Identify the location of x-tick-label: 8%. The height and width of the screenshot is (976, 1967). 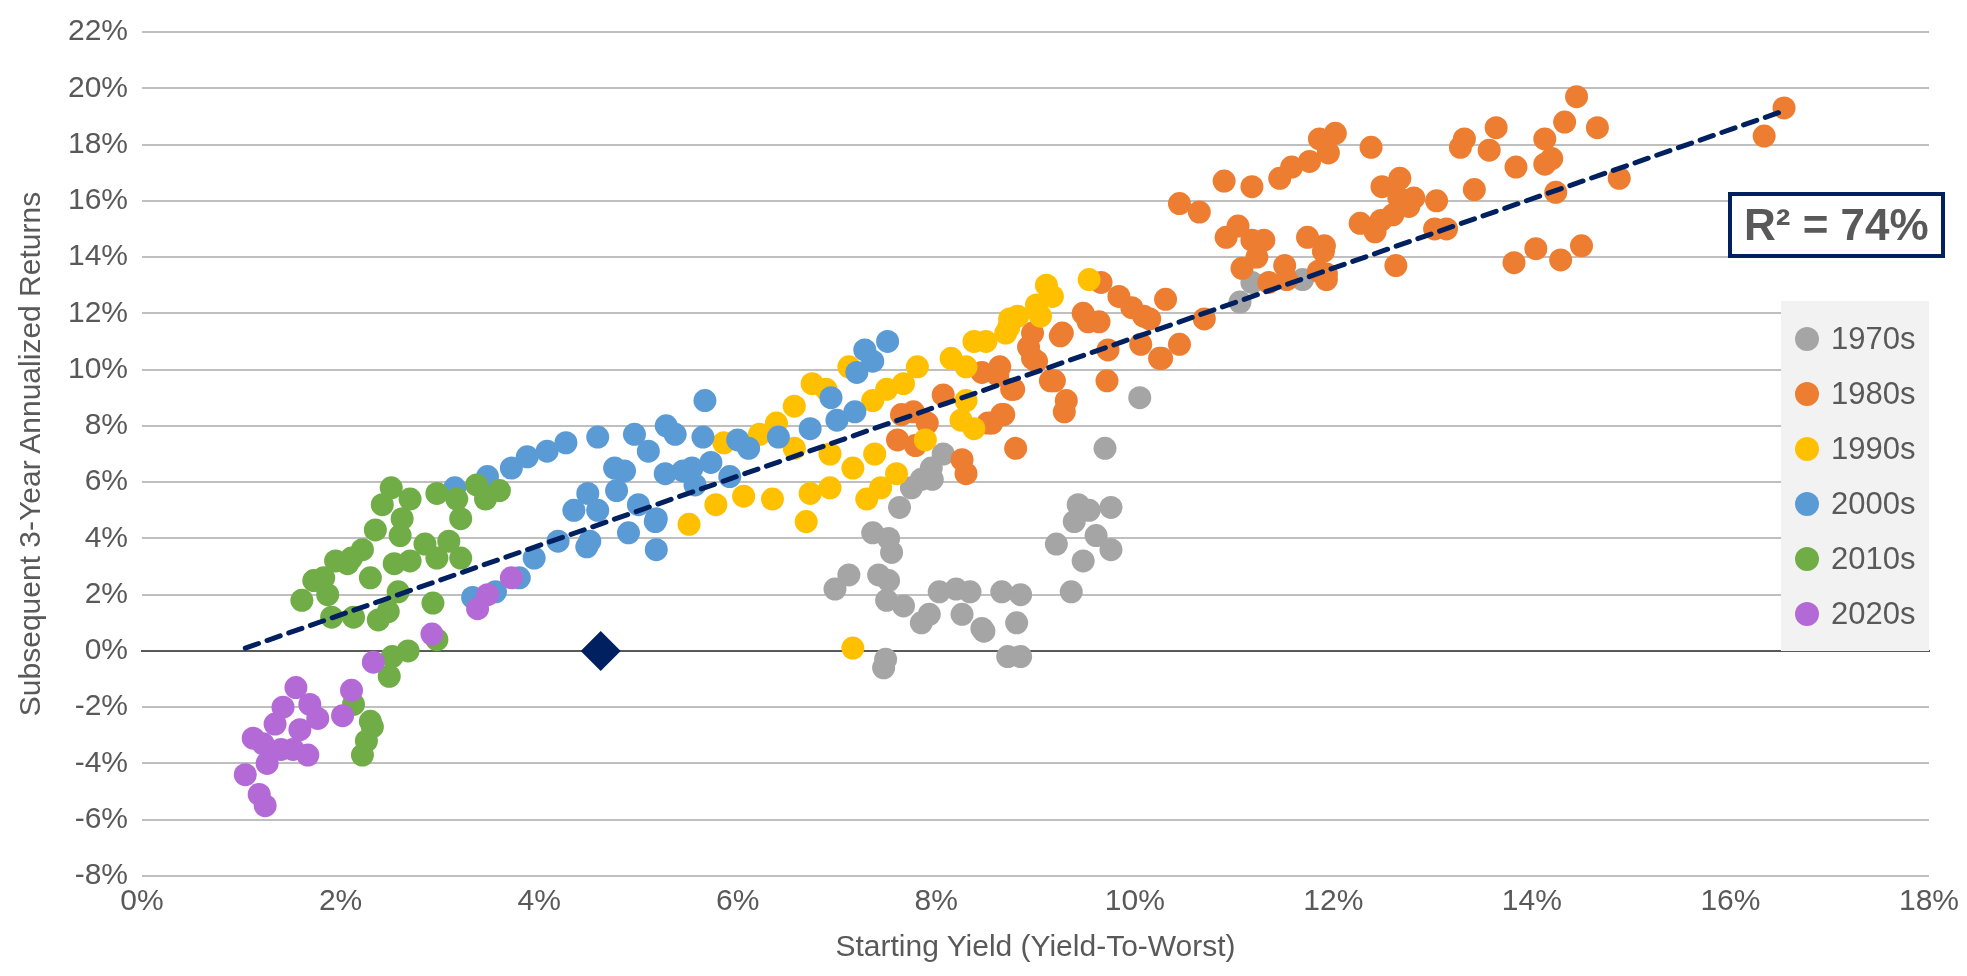
(936, 900).